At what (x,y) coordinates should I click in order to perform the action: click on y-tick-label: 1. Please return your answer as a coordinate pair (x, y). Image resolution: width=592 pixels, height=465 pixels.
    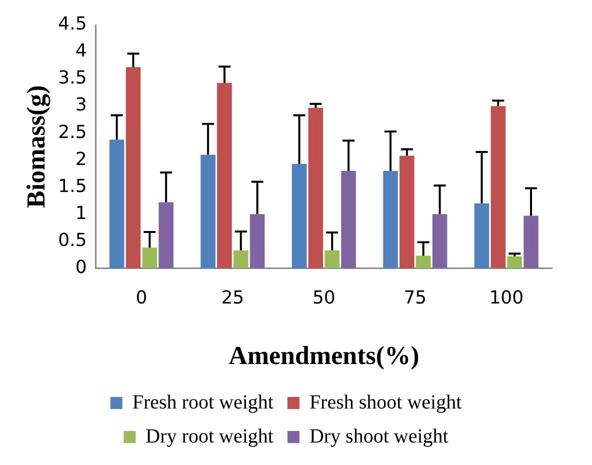
    Looking at the image, I should click on (81, 213).